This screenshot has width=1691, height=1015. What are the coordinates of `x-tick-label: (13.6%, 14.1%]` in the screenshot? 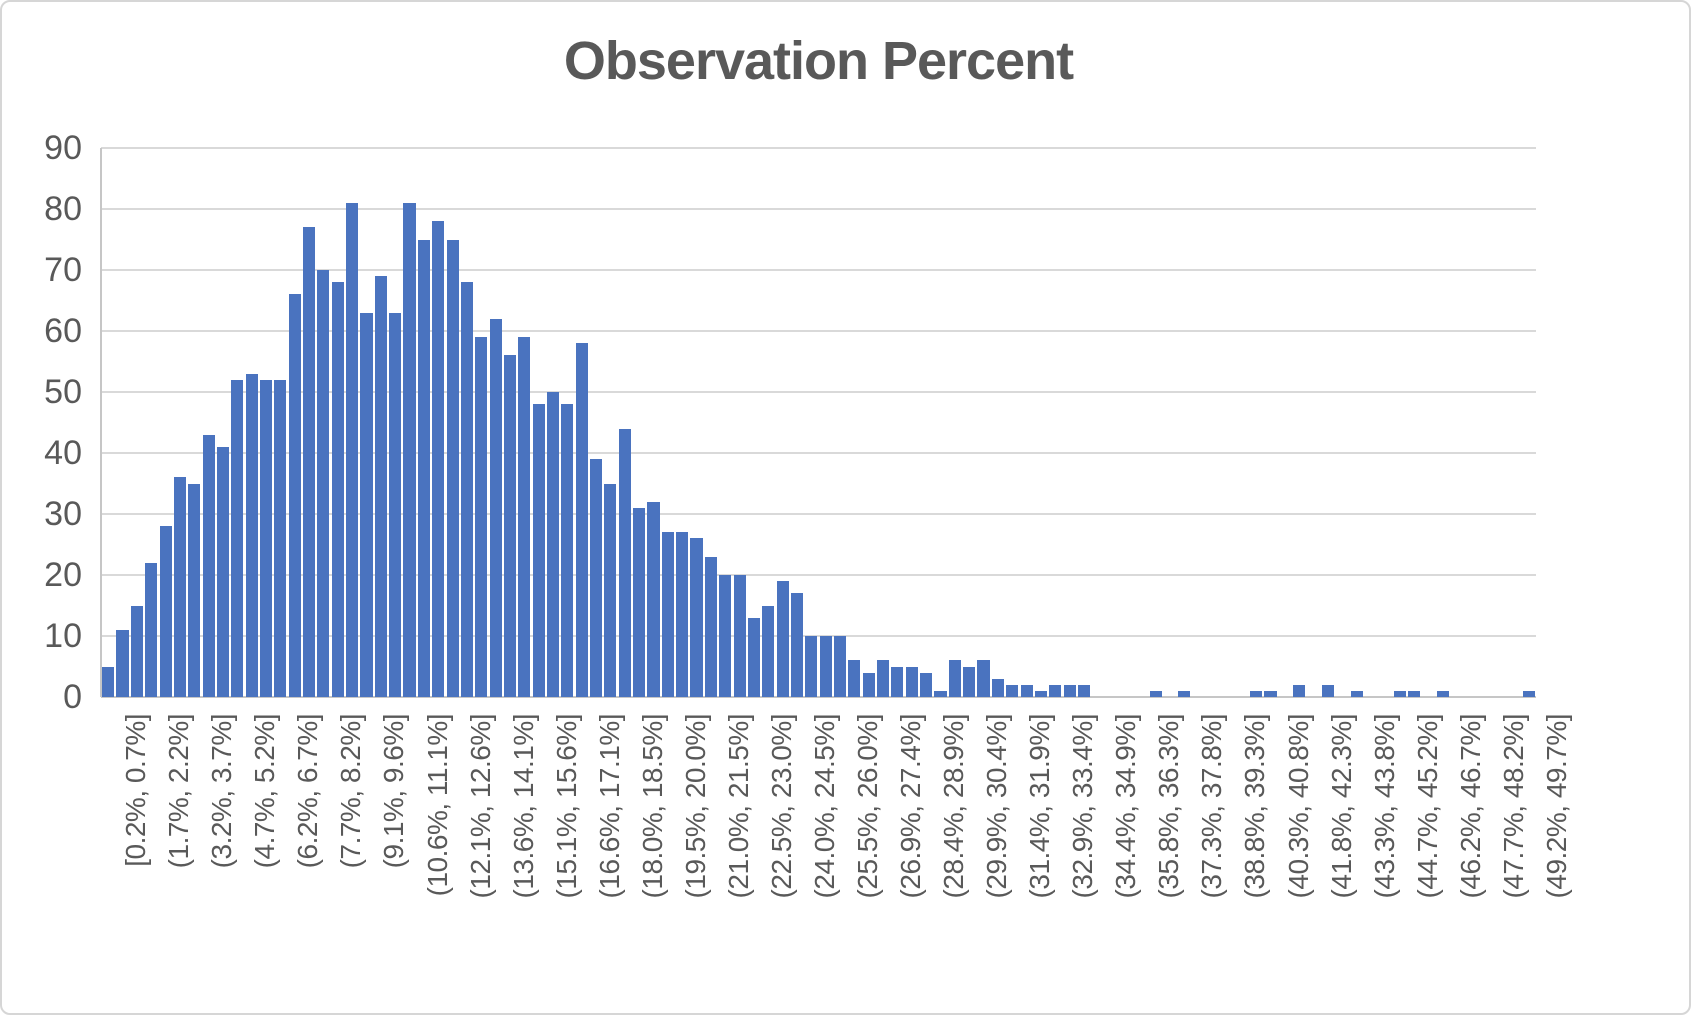 It's located at (523, 806).